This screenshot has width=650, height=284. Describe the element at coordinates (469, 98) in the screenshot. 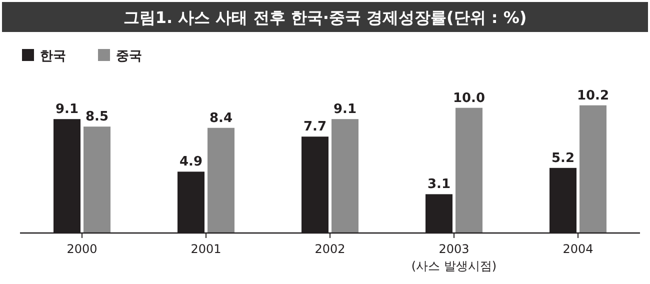

I see `data-label: 10.0` at that location.